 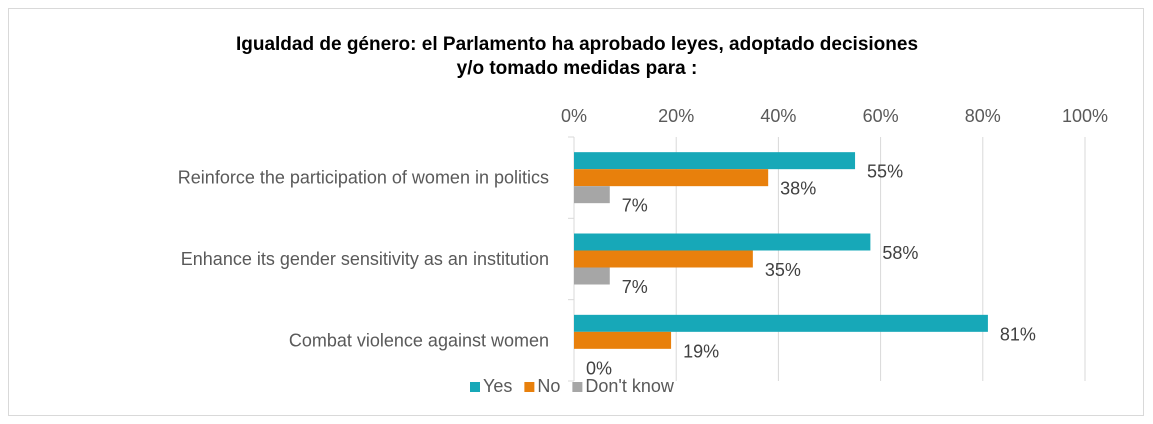 I want to click on x-tick-label: 20%, so click(x=676, y=116).